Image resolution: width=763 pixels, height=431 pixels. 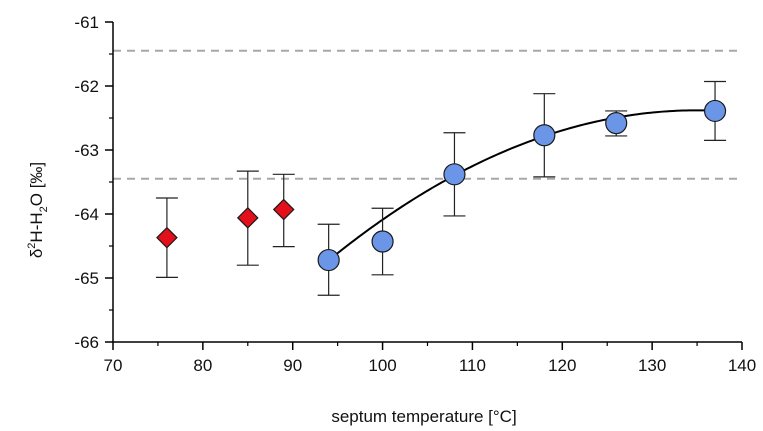 What do you see at coordinates (86, 86) in the screenshot?
I see `y-tick-label-4: -62` at bounding box center [86, 86].